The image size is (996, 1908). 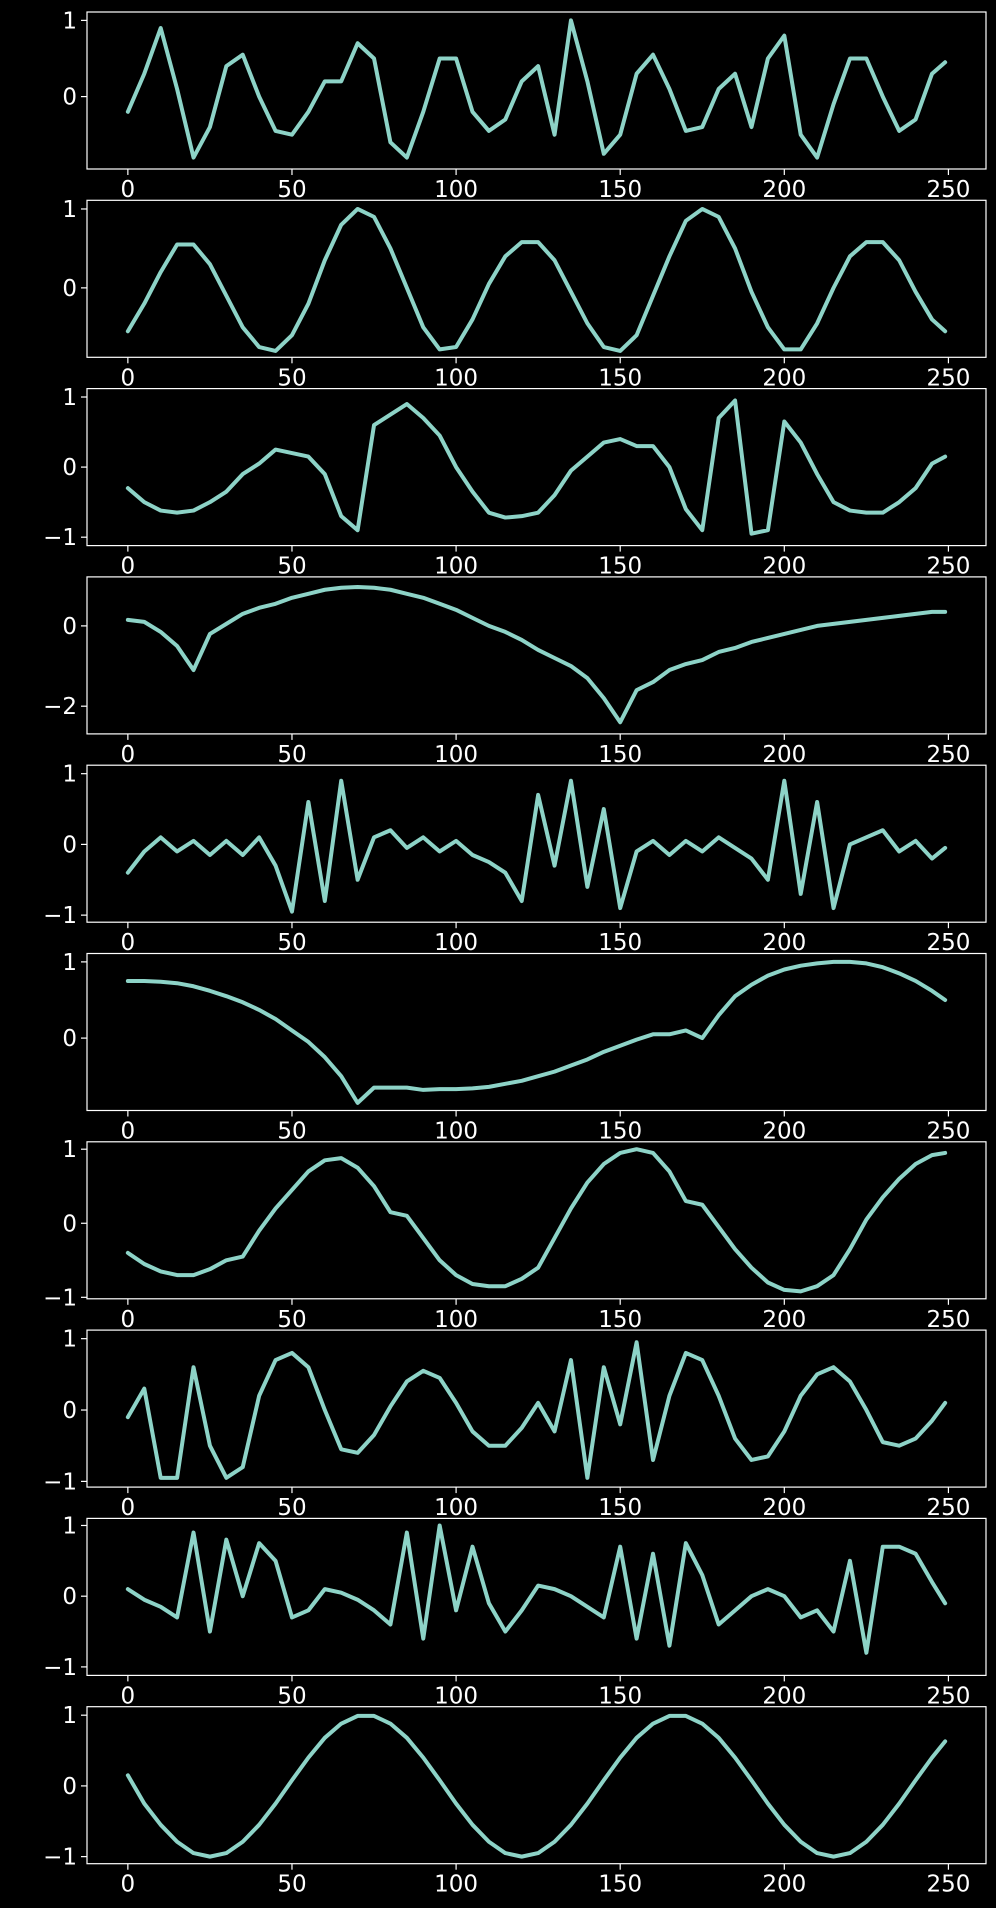 I want to click on subplot: 0 50 100 150 200 250 0 1, so click(x=524, y=1047).